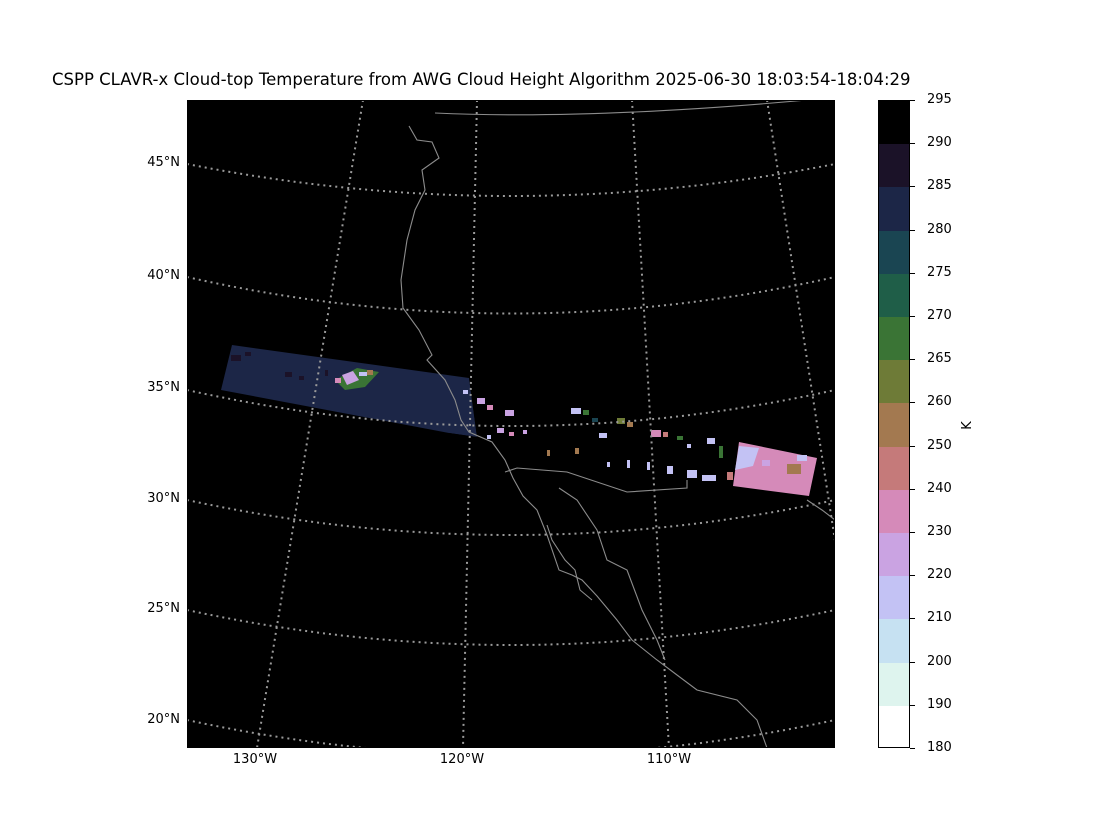 The image size is (1120, 840). I want to click on meridian-110w, so click(650, 424).